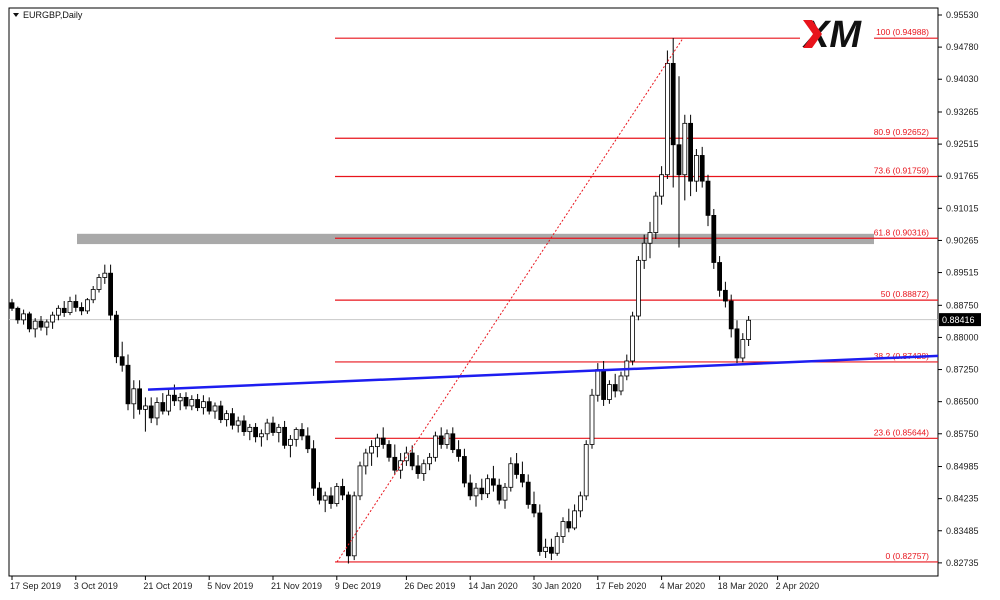 This screenshot has width=1000, height=600. I want to click on fib-level-label: 61.8 (0.90316), so click(901, 232).